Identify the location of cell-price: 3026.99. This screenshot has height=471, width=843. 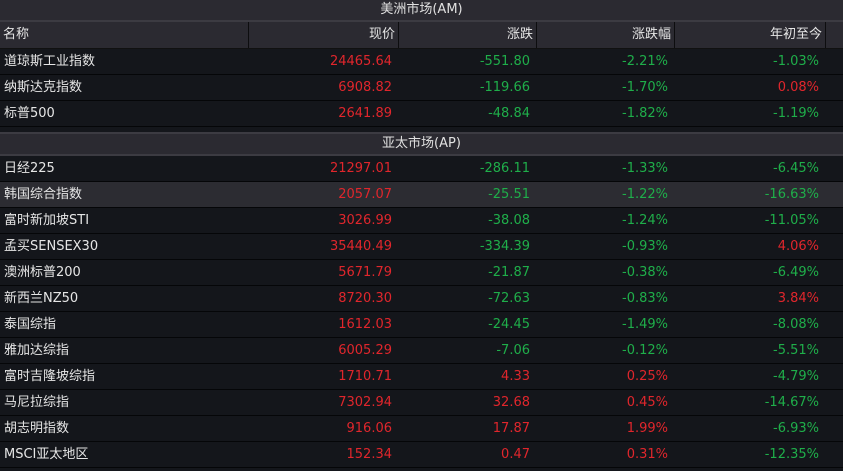
(365, 220).